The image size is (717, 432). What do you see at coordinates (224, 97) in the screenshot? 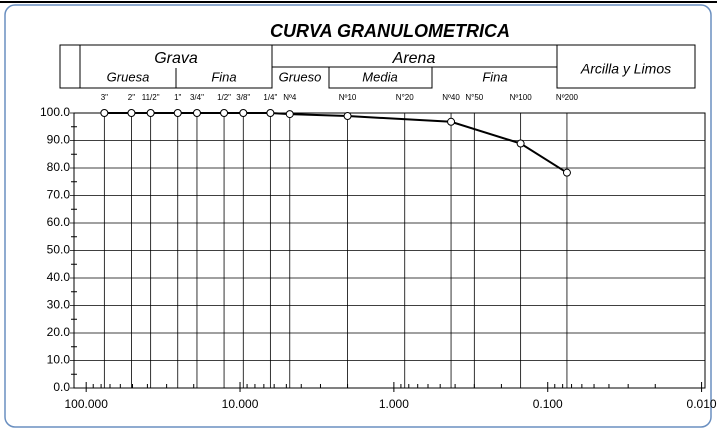
I see `sieve-label: 1/2"` at bounding box center [224, 97].